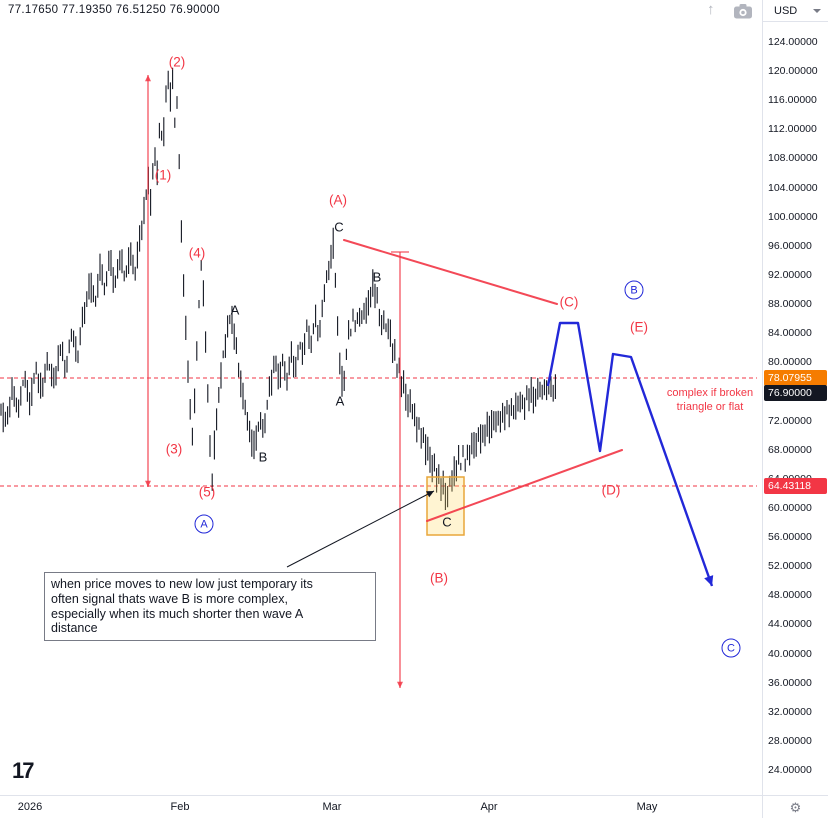  What do you see at coordinates (30, 807) in the screenshot?
I see `time-label: 2026` at bounding box center [30, 807].